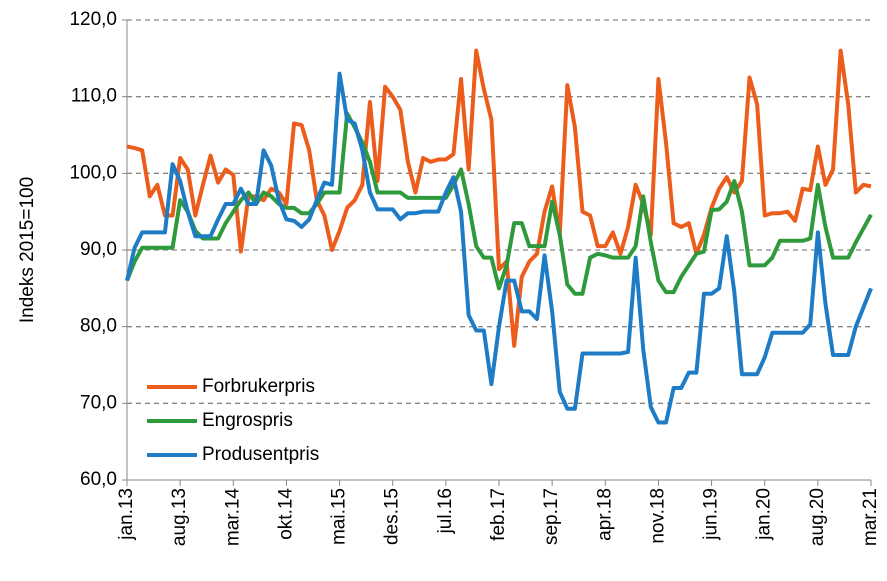  Describe the element at coordinates (445, 511) in the screenshot. I see `x-tick-label: jul.16` at that location.